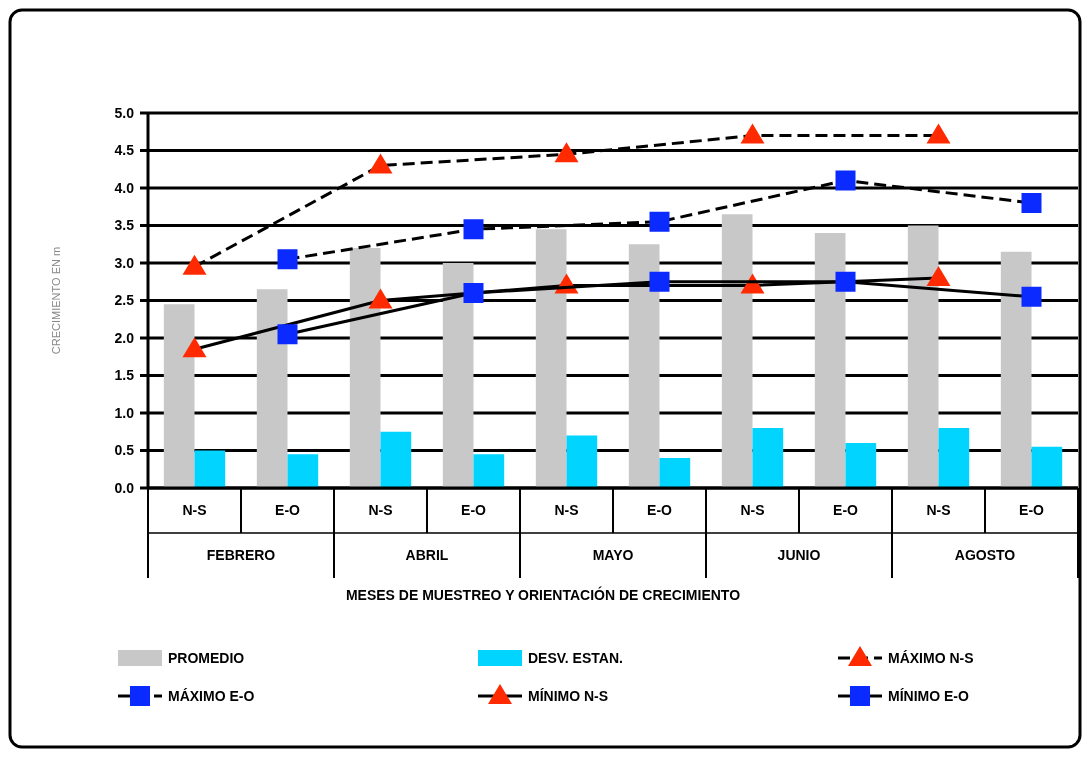 This screenshot has height=757, width=1090. What do you see at coordinates (985, 555) in the screenshot?
I see `text: AGOSTO` at bounding box center [985, 555].